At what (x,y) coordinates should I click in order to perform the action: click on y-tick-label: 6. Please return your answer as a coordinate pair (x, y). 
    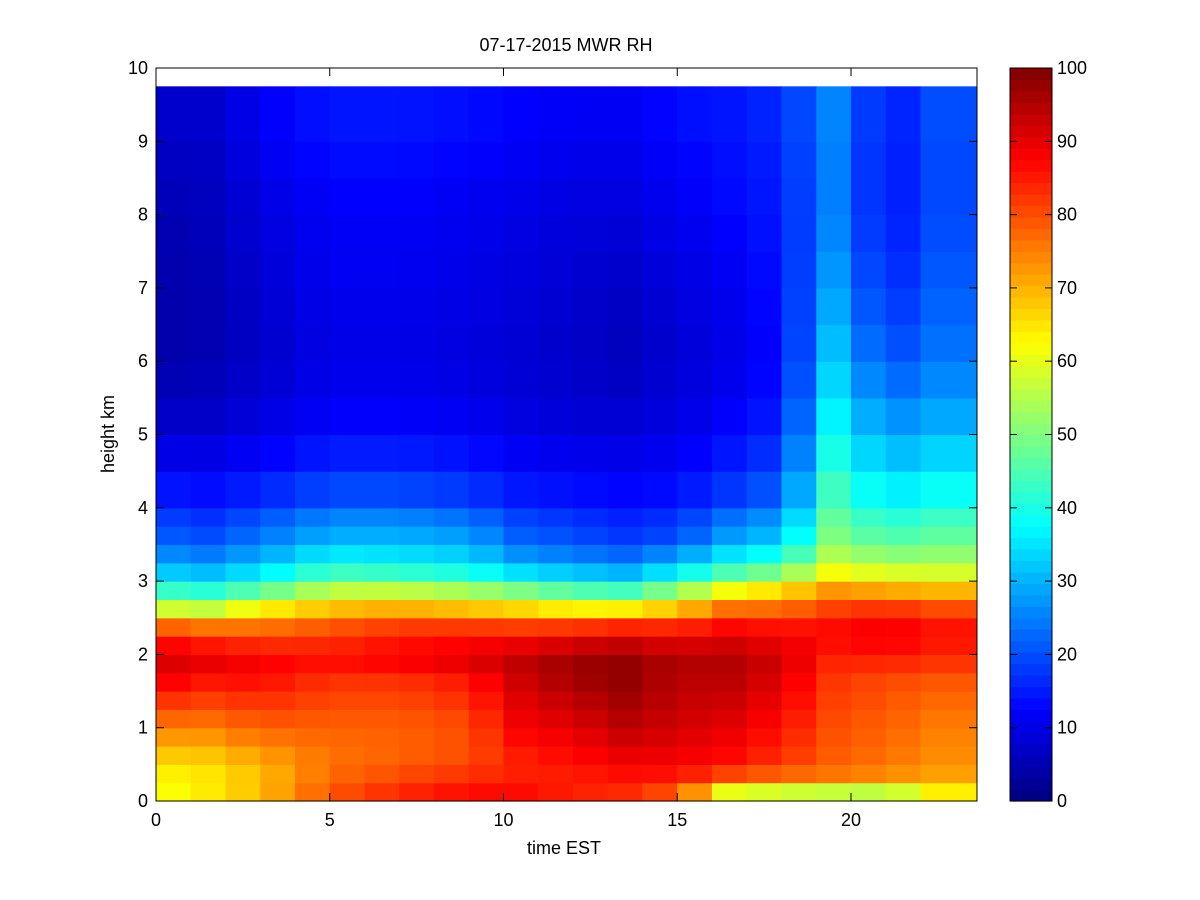
    Looking at the image, I should click on (143, 361).